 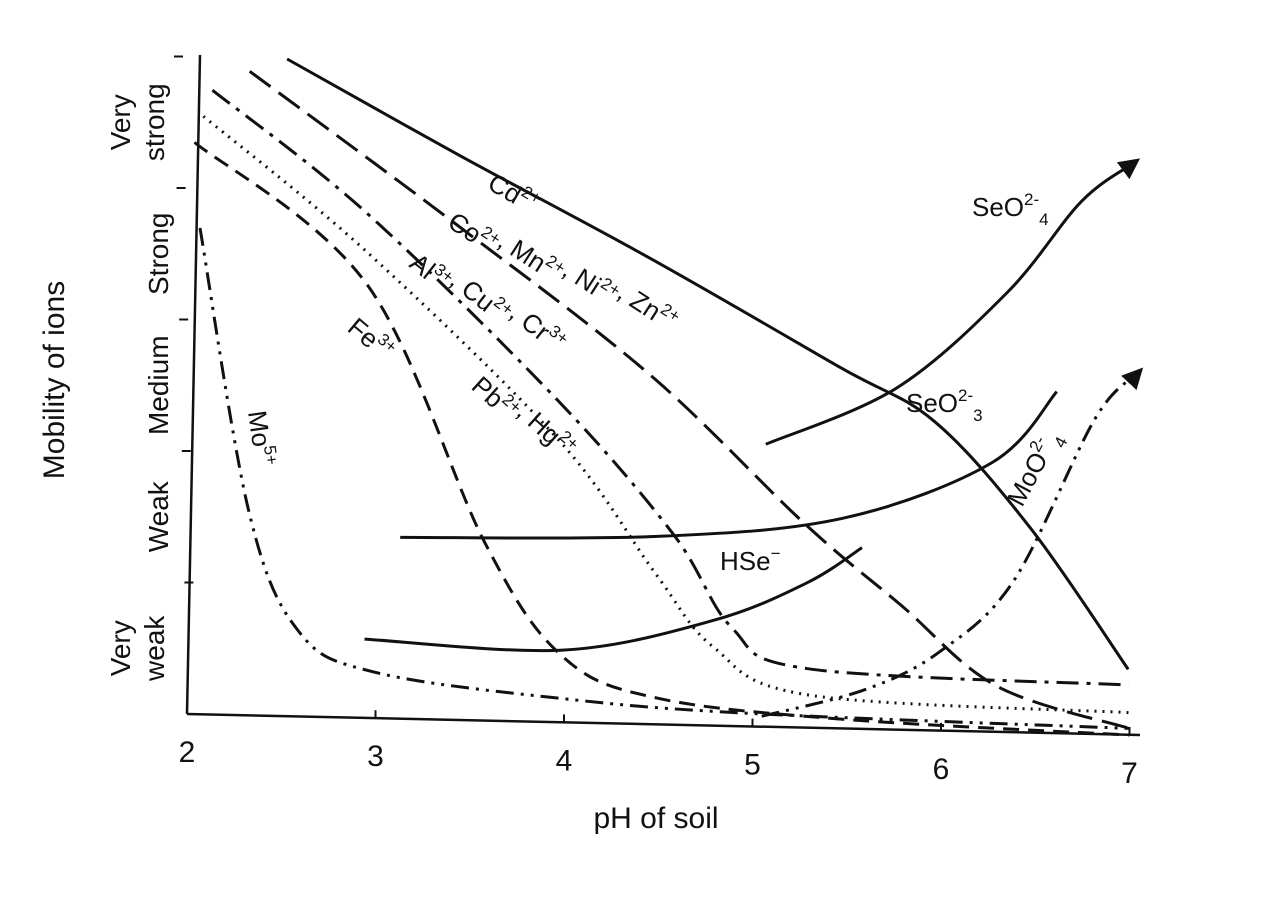 I want to click on x-ticks: 2 3 4 5 6 7, so click(x=658, y=748).